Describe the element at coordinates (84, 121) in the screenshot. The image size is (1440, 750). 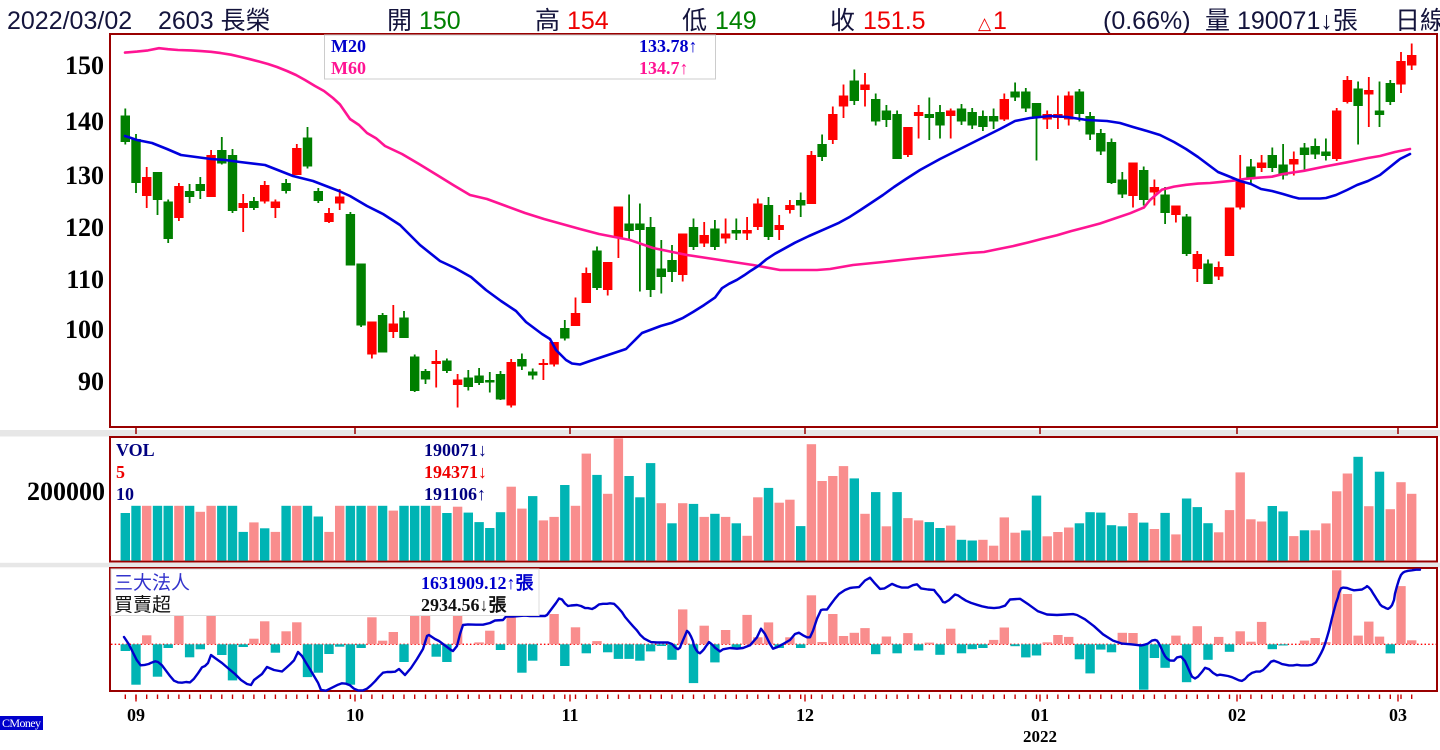
I see `svg-text: 140` at that location.